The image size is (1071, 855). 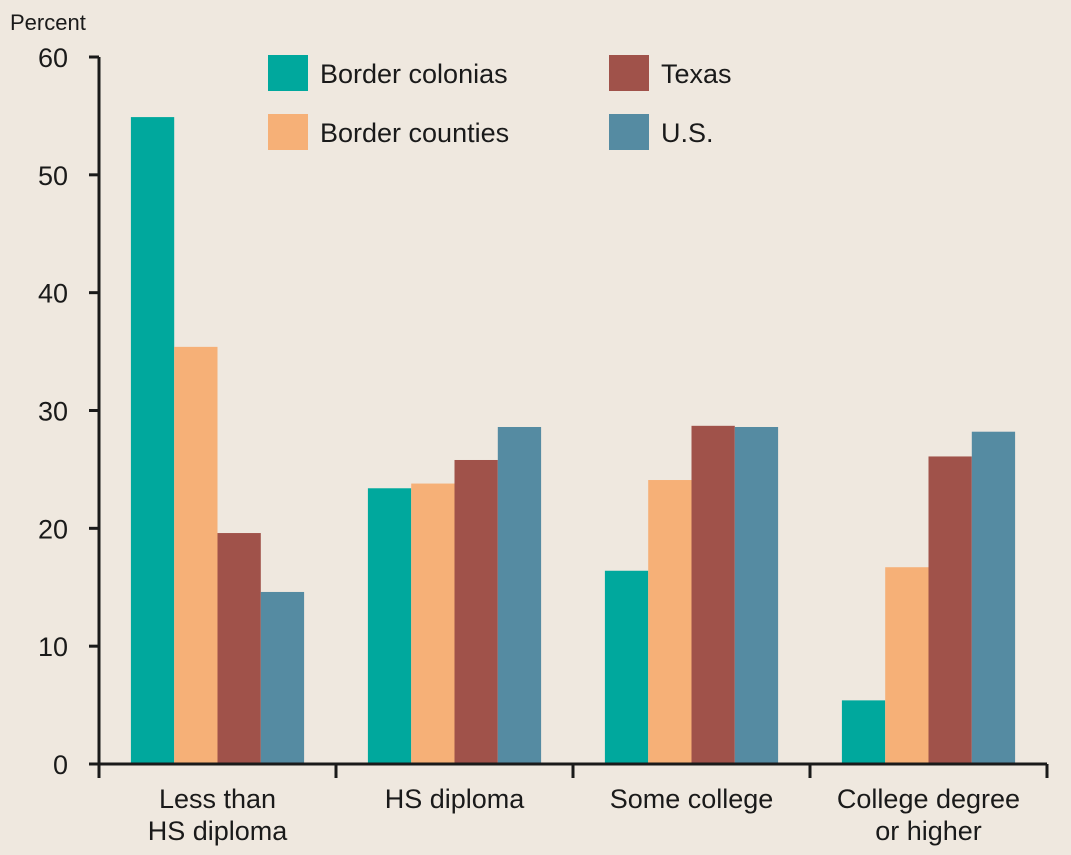 I want to click on x-category-label: Some college, so click(x=692, y=799).